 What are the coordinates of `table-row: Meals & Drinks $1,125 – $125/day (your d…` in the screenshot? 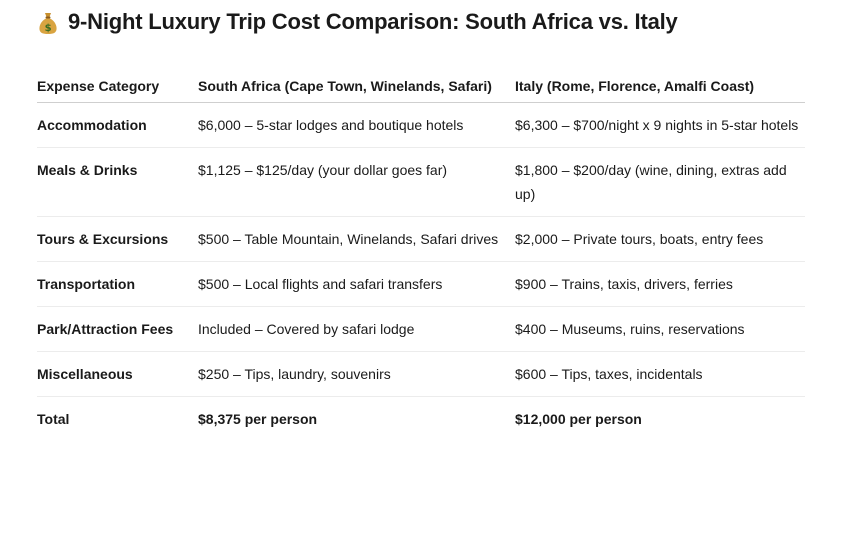 It's located at (421, 182).